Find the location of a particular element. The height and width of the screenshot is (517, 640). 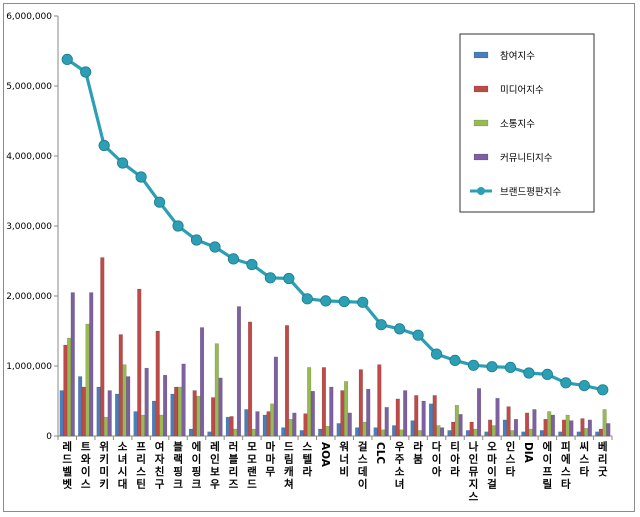

legend-label: 소통지수 is located at coordinates (517, 124).